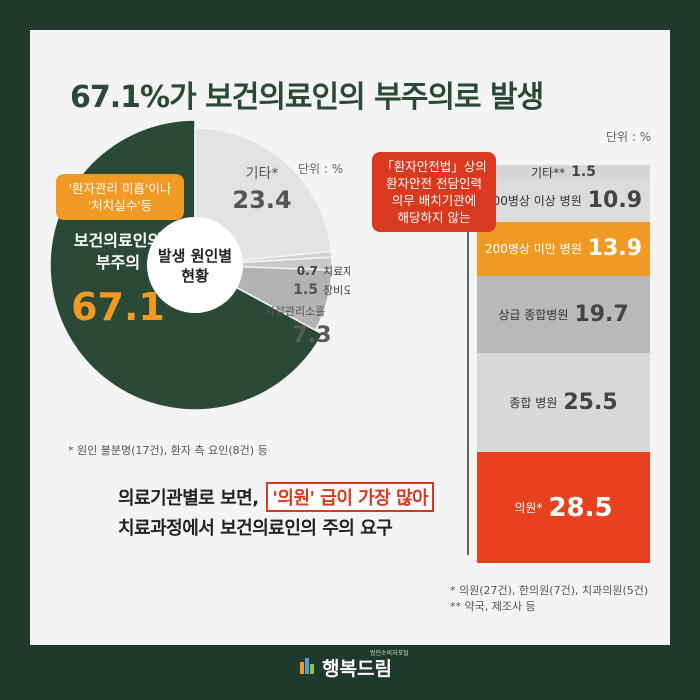  I want to click on bar-category-label: 종합 병원, so click(533, 402).